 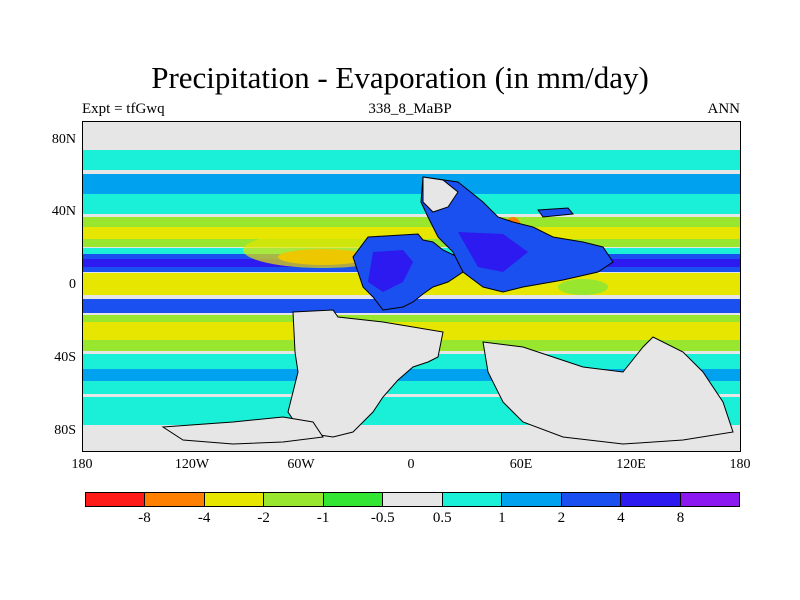 I want to click on lat-label: 40S, so click(x=65, y=357).